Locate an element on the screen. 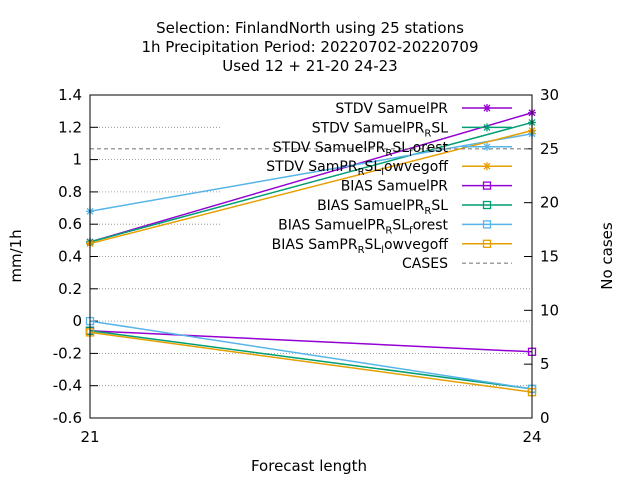 This screenshot has height=480, width=640. y-tick-label: 0.4 is located at coordinates (70, 257).